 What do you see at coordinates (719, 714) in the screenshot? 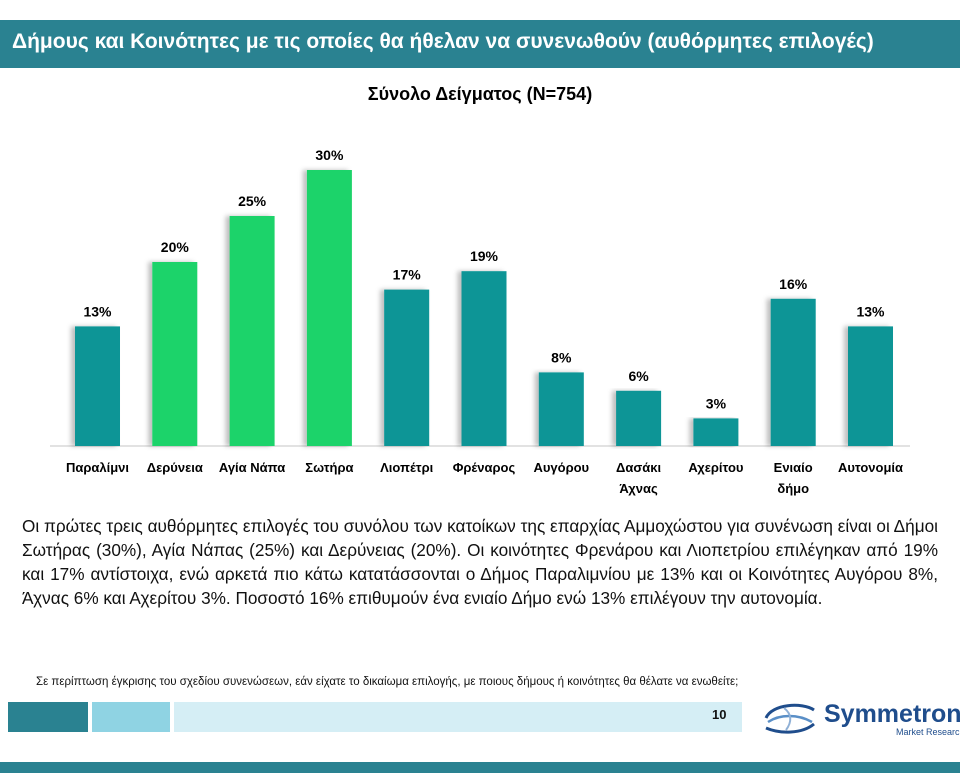
I see `page-number: 10` at bounding box center [719, 714].